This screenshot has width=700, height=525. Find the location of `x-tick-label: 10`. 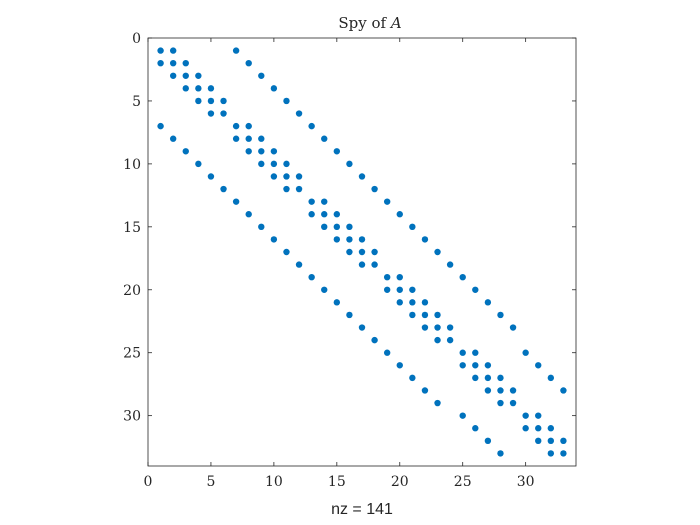

x-tick-label: 10 is located at coordinates (274, 482).